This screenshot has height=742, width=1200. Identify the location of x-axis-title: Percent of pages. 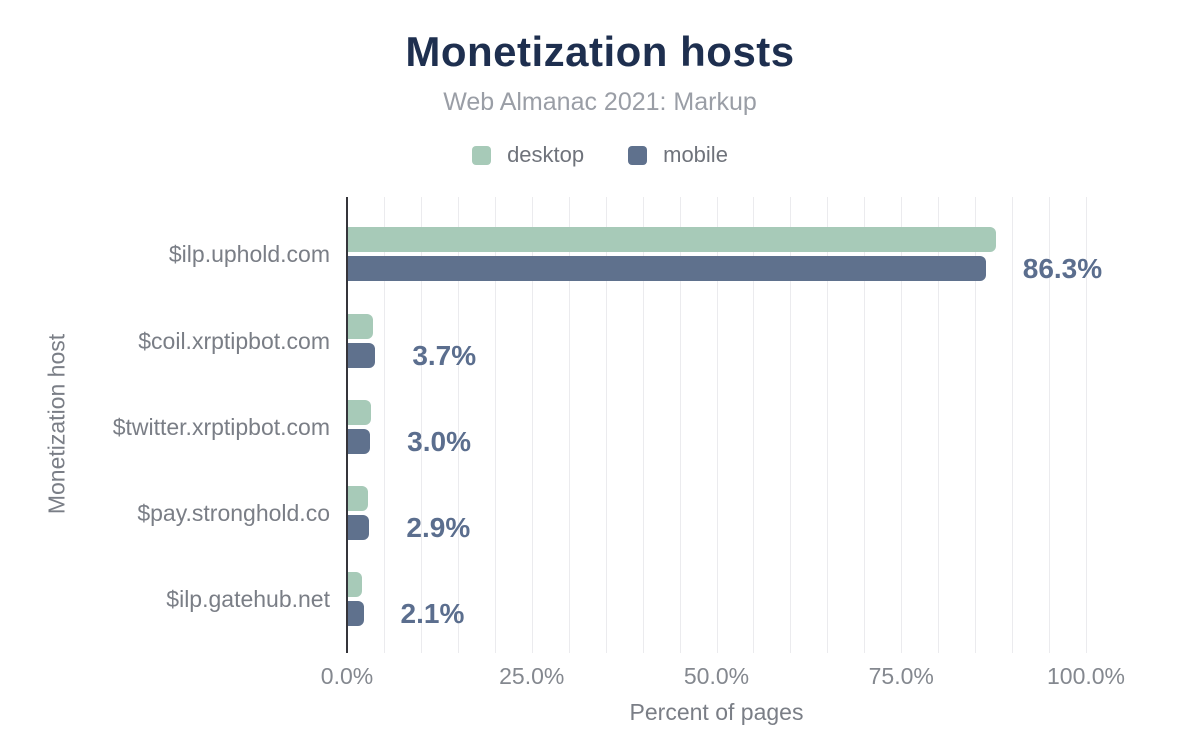
(716, 712).